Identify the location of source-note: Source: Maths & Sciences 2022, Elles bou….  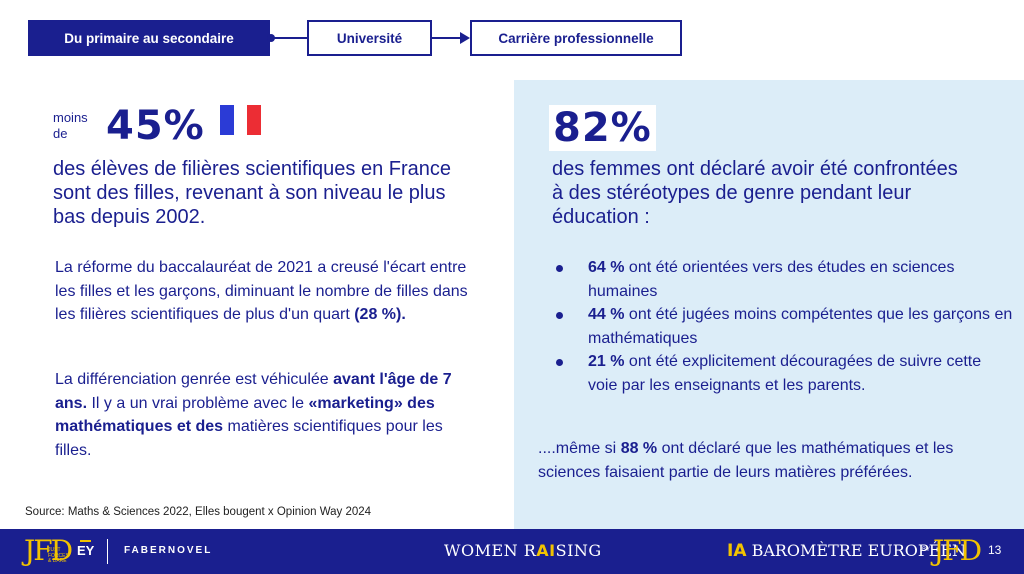
(198, 512).